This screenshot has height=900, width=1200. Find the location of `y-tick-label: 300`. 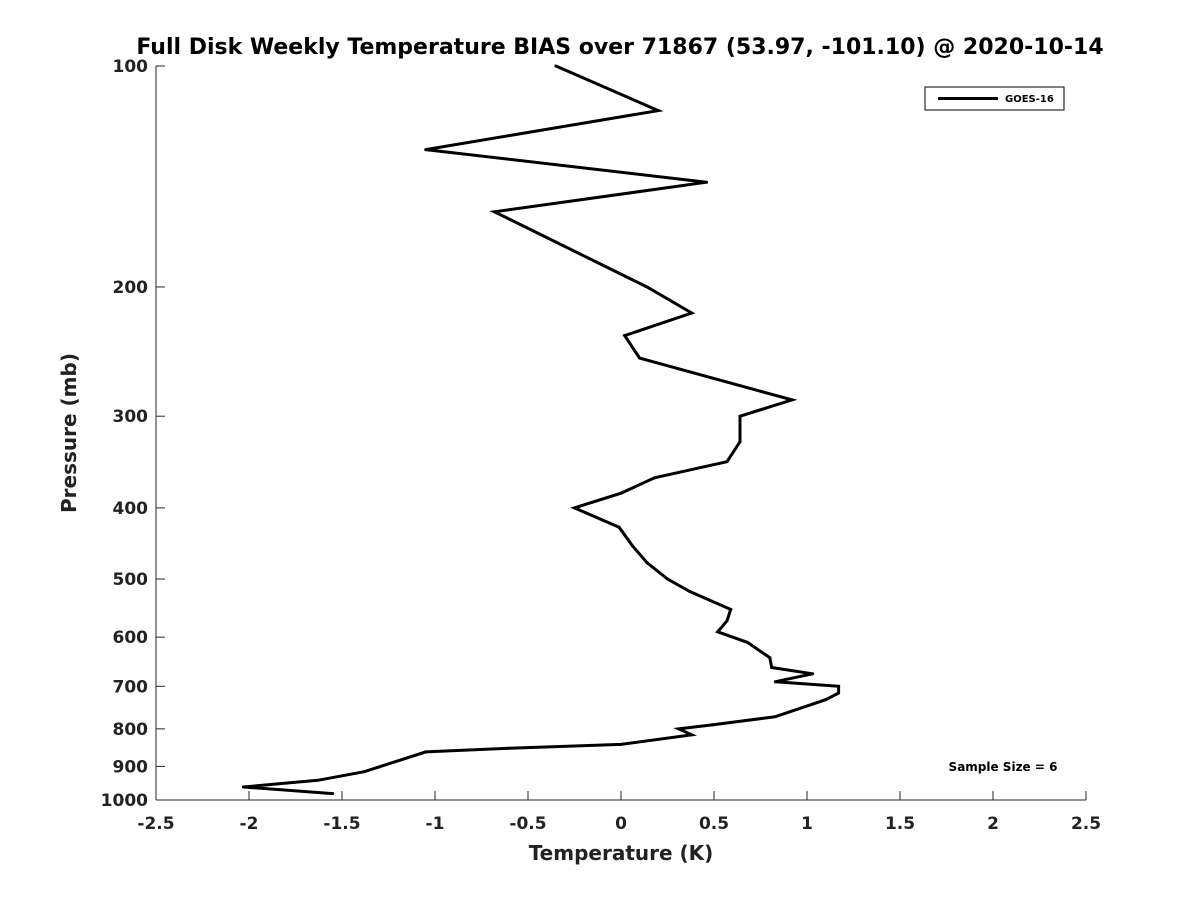

y-tick-label: 300 is located at coordinates (131, 417).